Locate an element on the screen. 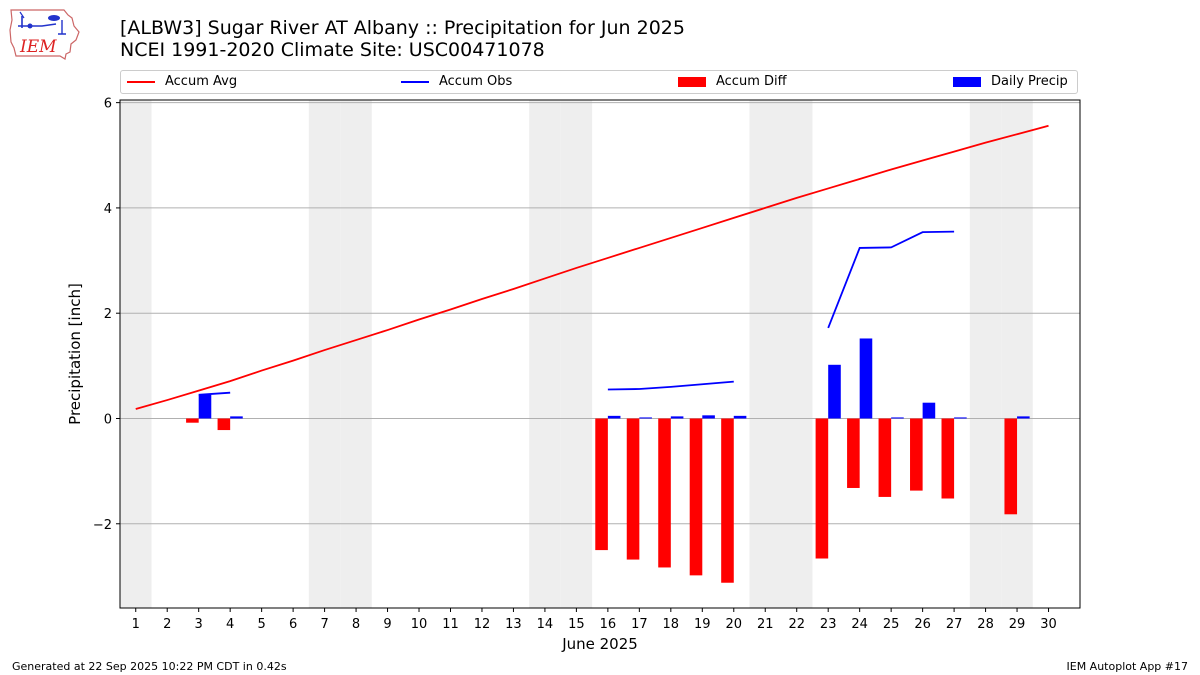  xtick-label-21: 21 is located at coordinates (765, 624).